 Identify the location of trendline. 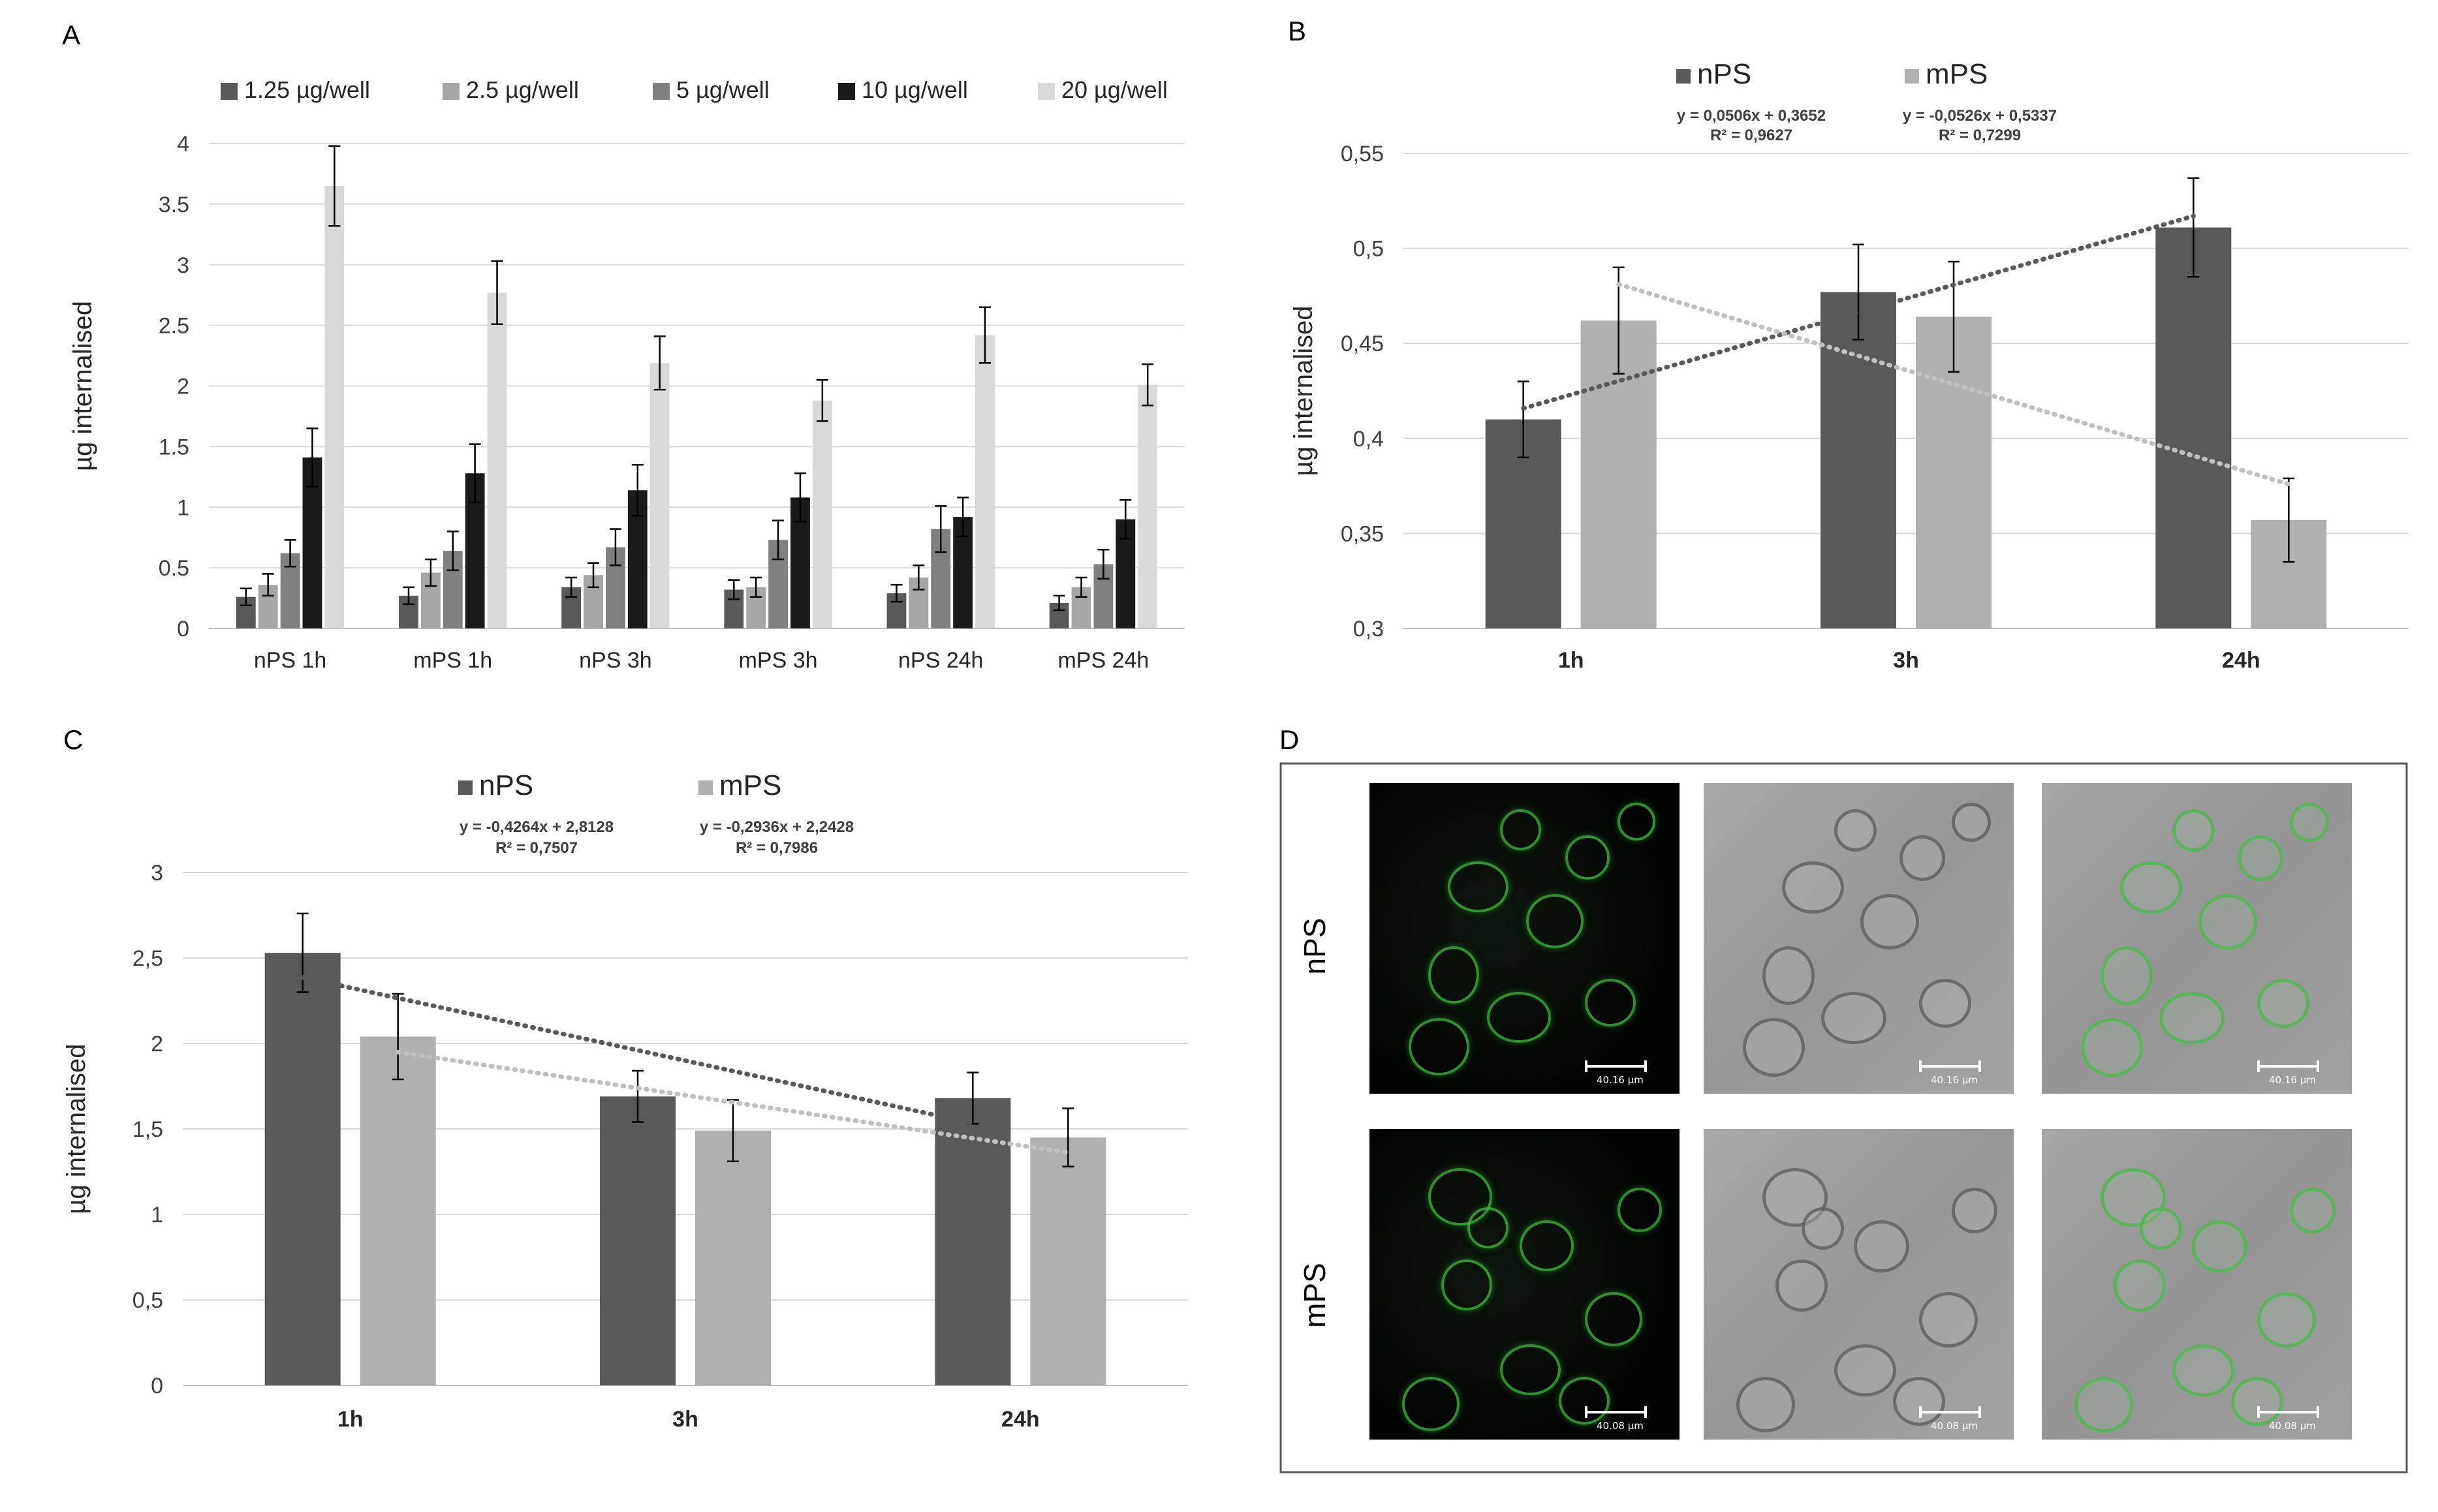
(1858, 312).